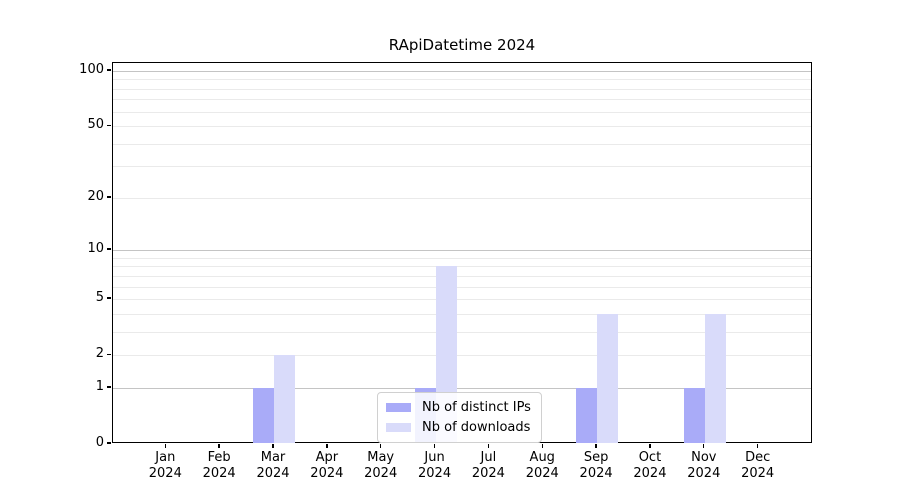 The width and height of the screenshot is (900, 500). I want to click on y-tick-label: 5, so click(99, 298).